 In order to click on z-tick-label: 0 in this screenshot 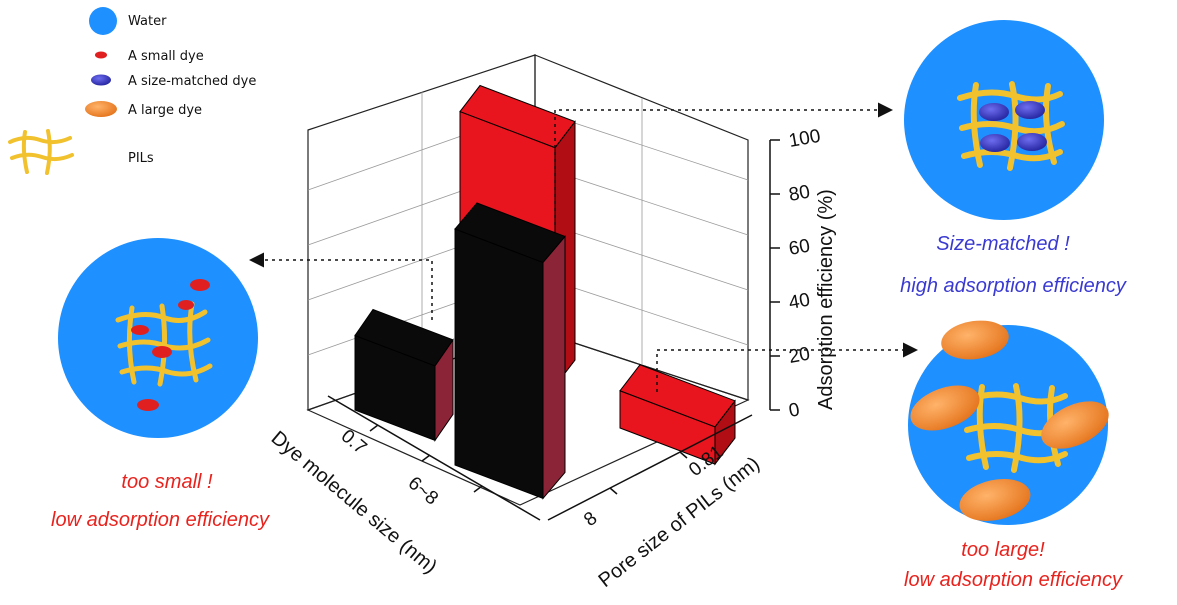, I will do `click(794, 410)`.